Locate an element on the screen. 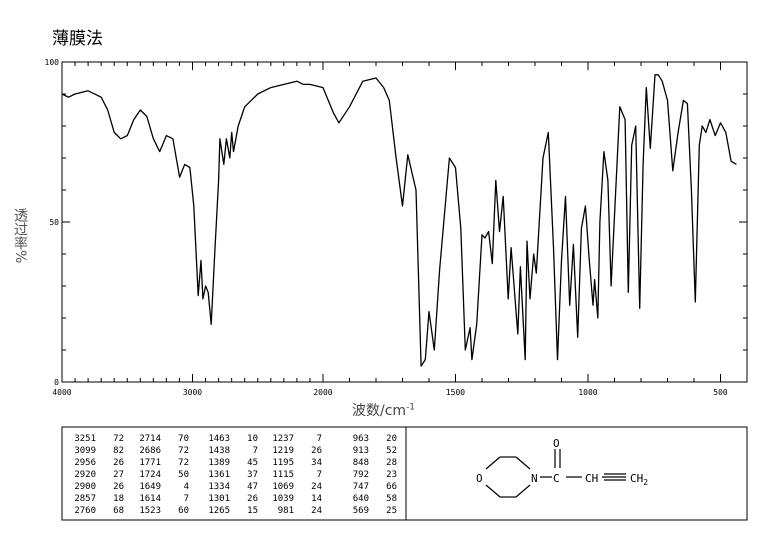 This screenshot has height=539, width=765. peak-transmittance: 23 is located at coordinates (391, 475).